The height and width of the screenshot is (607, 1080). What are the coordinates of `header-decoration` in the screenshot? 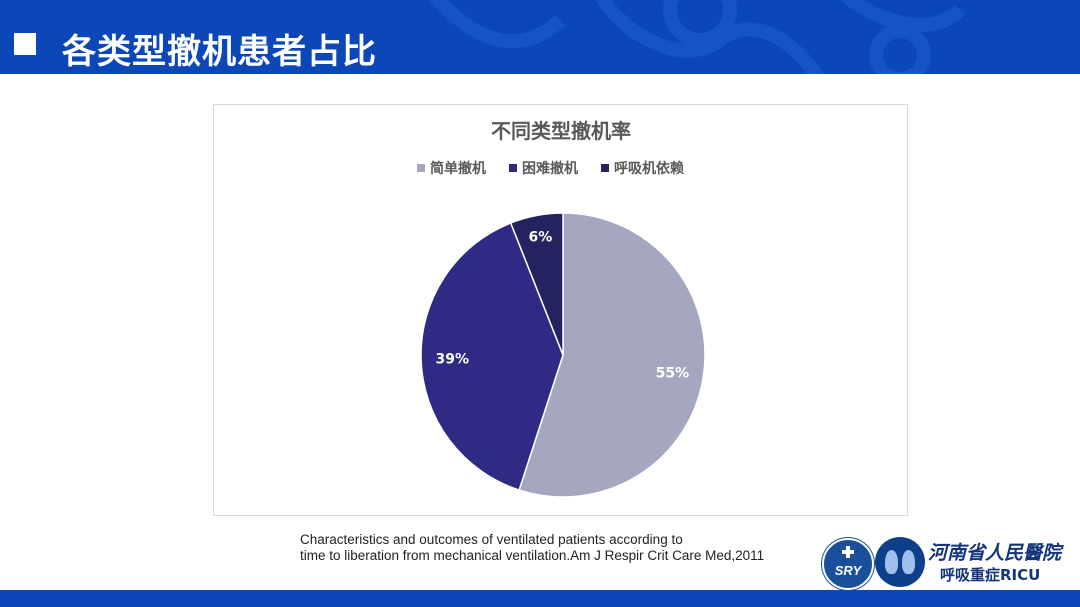 It's located at (697, 37).